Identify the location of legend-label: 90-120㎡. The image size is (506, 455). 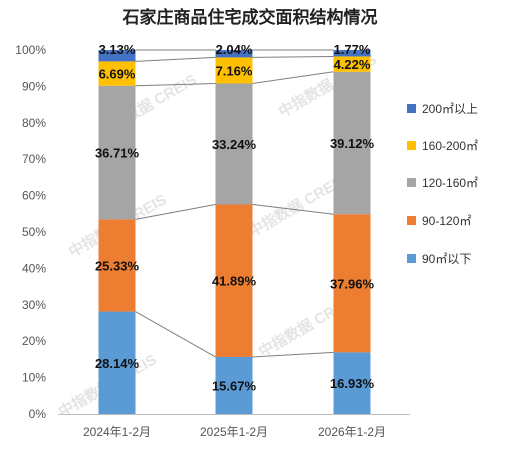
(446, 221).